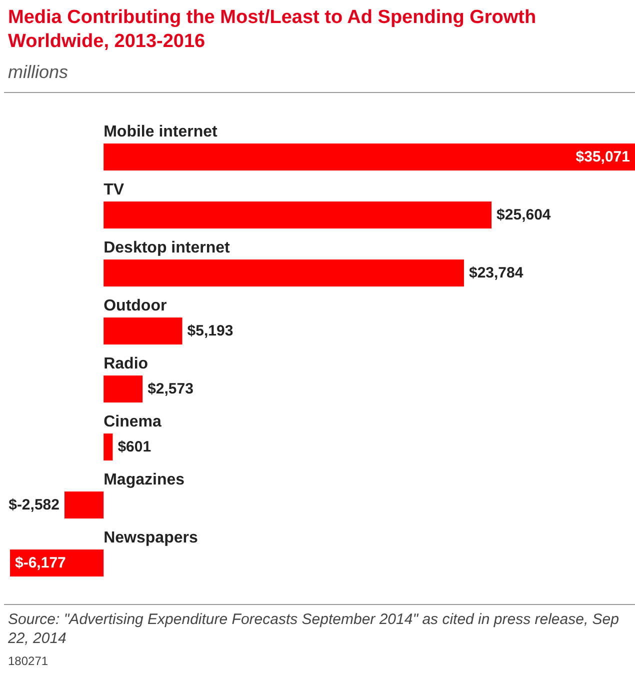 Image resolution: width=635 pixels, height=674 pixels. What do you see at coordinates (496, 273) in the screenshot?
I see `data-label: $23,784` at bounding box center [496, 273].